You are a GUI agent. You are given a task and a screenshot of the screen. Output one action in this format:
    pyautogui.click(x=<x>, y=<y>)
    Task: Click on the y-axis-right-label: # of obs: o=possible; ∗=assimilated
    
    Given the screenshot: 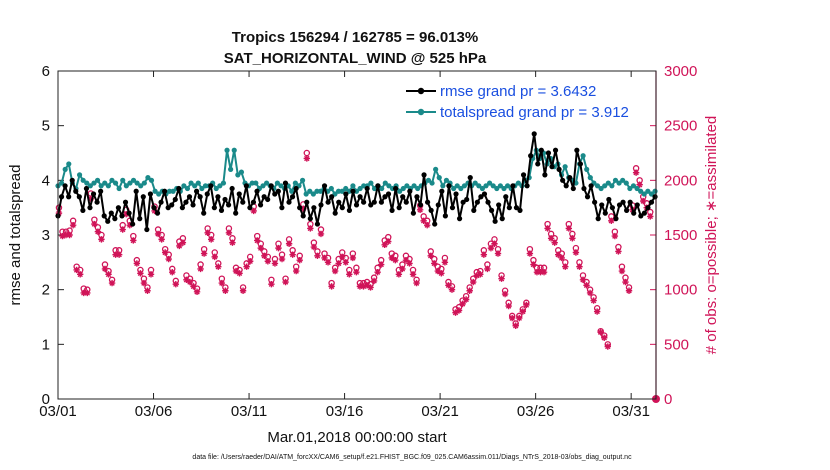 What is the action you would take?
    pyautogui.click(x=711, y=235)
    